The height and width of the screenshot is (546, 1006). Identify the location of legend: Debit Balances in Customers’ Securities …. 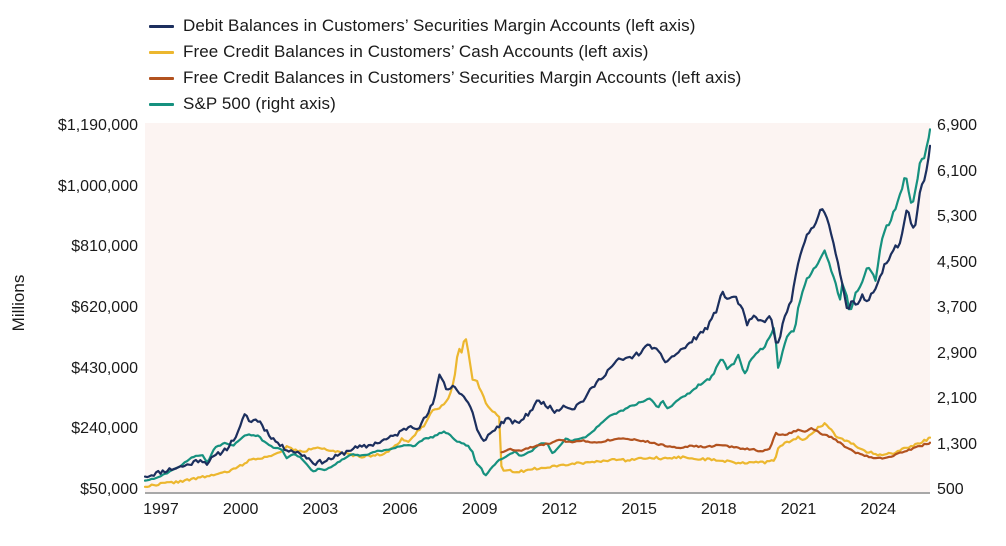
(445, 65).